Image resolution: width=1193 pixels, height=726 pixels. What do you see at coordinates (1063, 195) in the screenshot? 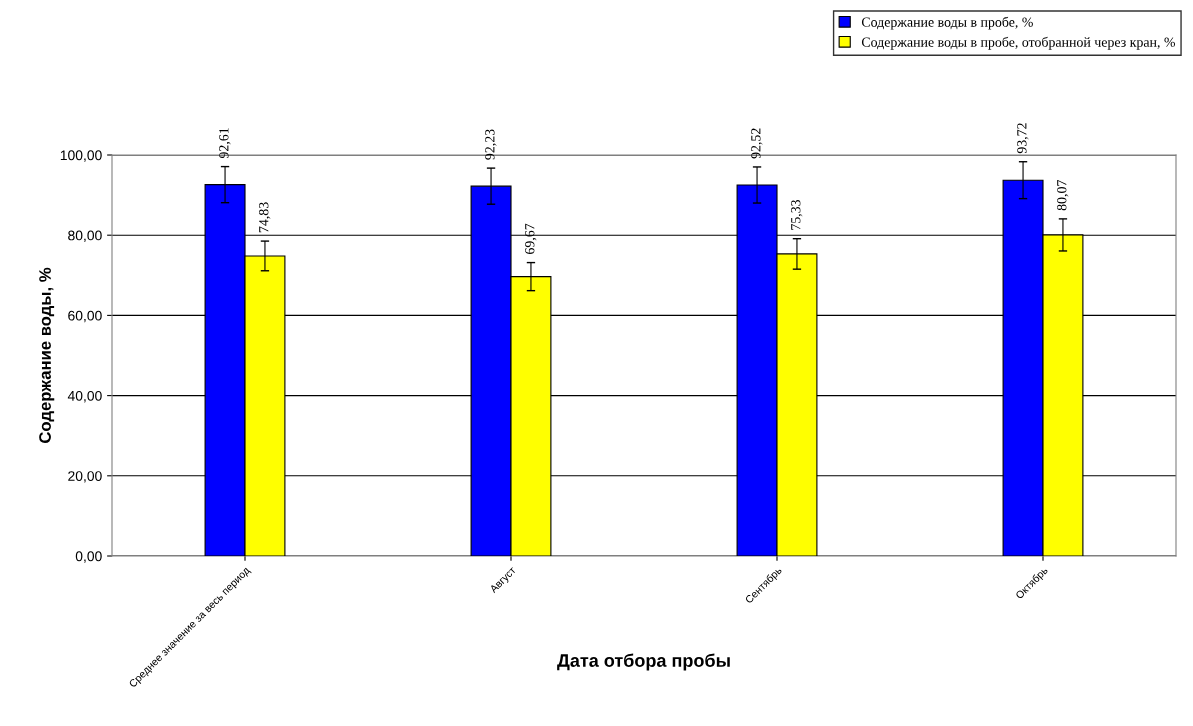
I see `data-label: 80,07` at bounding box center [1063, 195].